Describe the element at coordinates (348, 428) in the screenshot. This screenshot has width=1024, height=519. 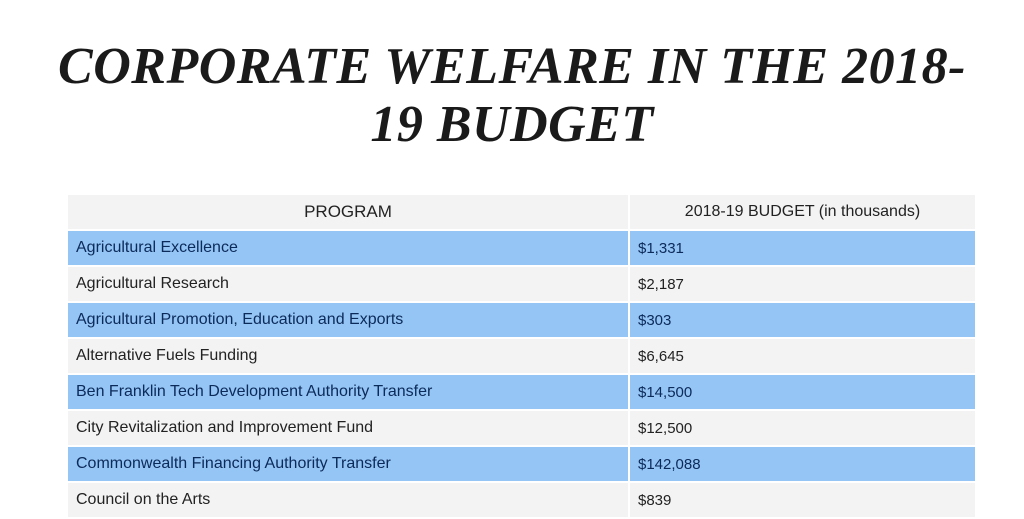
I see `program-cell: City Revitalization and Improvement Fund` at that location.